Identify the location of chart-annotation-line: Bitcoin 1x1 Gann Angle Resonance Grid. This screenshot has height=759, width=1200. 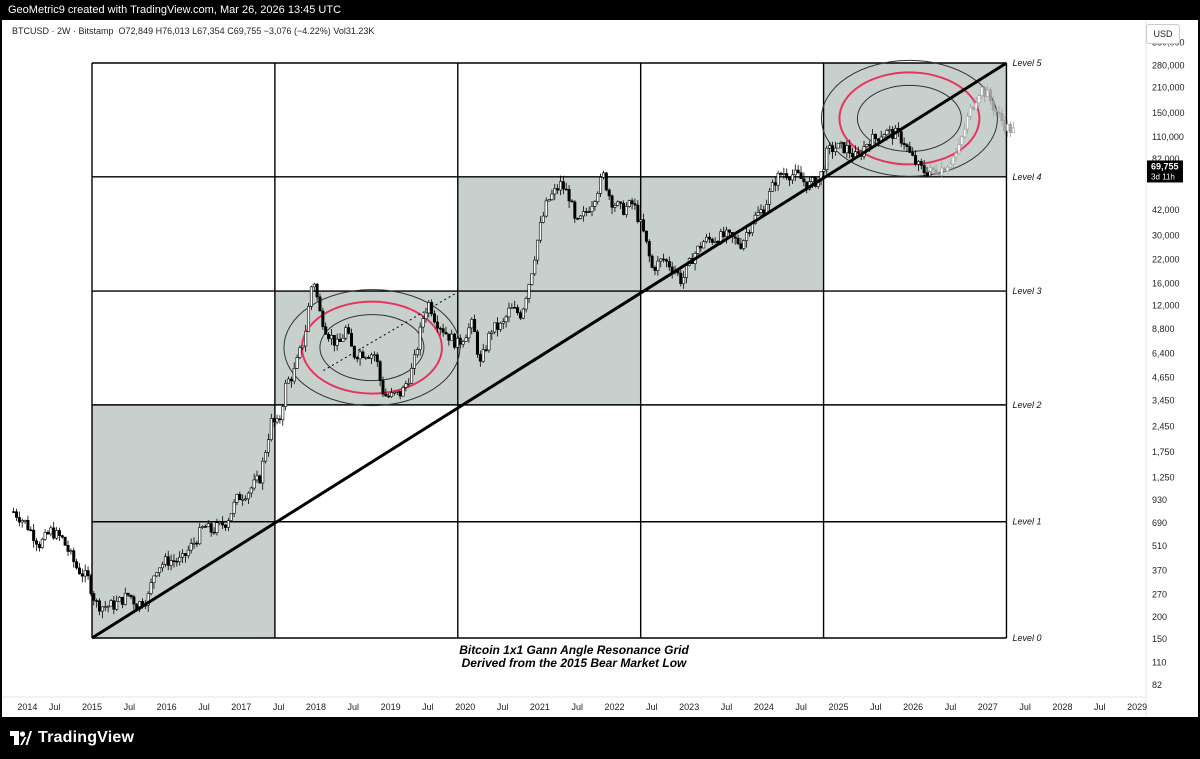
(574, 650).